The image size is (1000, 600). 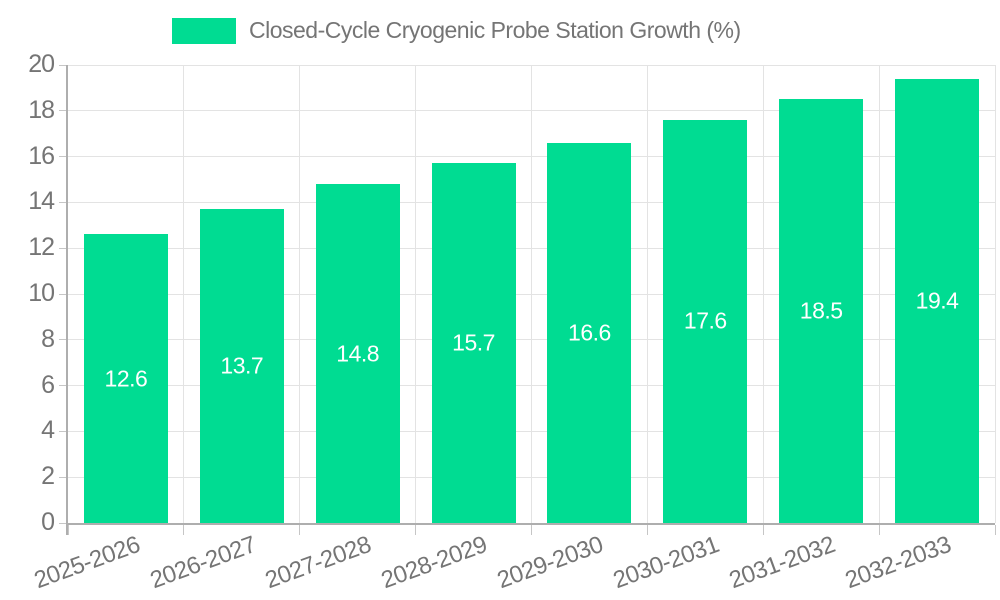 I want to click on bar-value-label: 16.6, so click(x=589, y=332).